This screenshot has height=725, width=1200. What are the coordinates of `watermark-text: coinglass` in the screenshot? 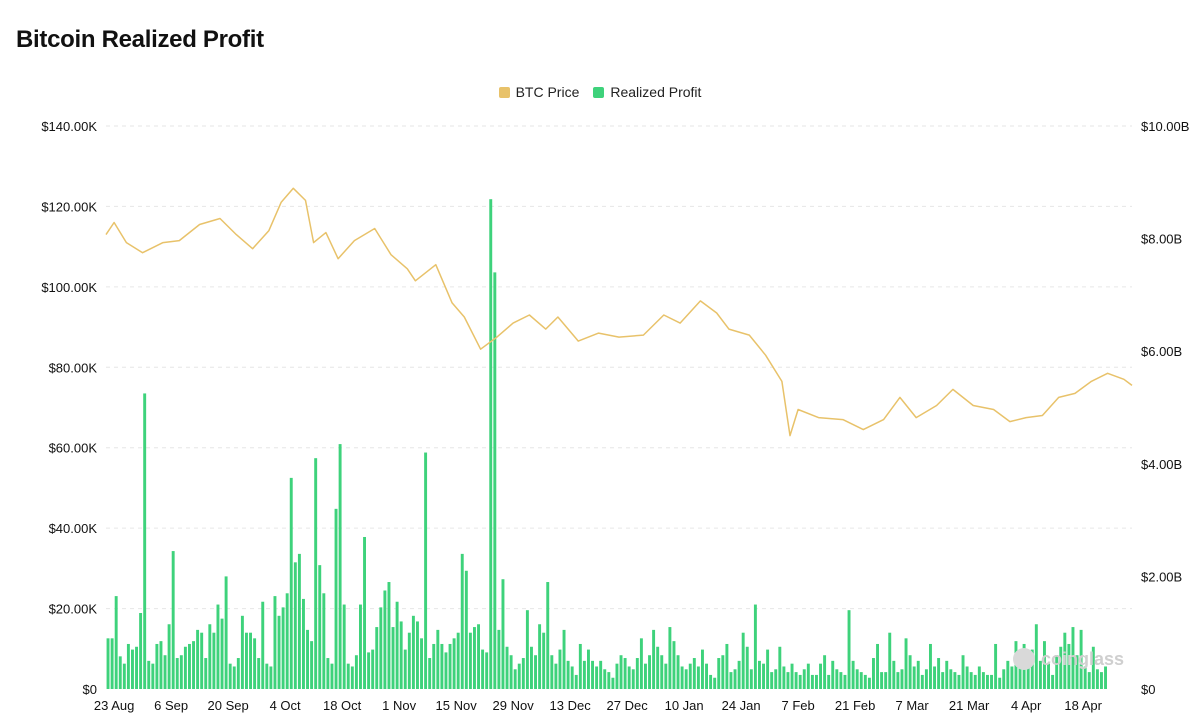 It's located at (1082, 658).